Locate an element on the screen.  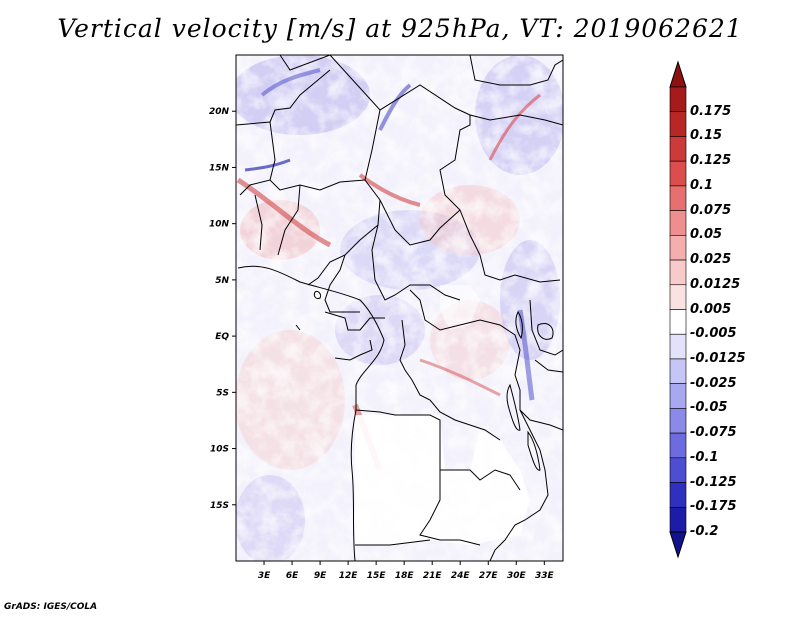
lat-tick-label: 5S is located at coordinates (222, 393).